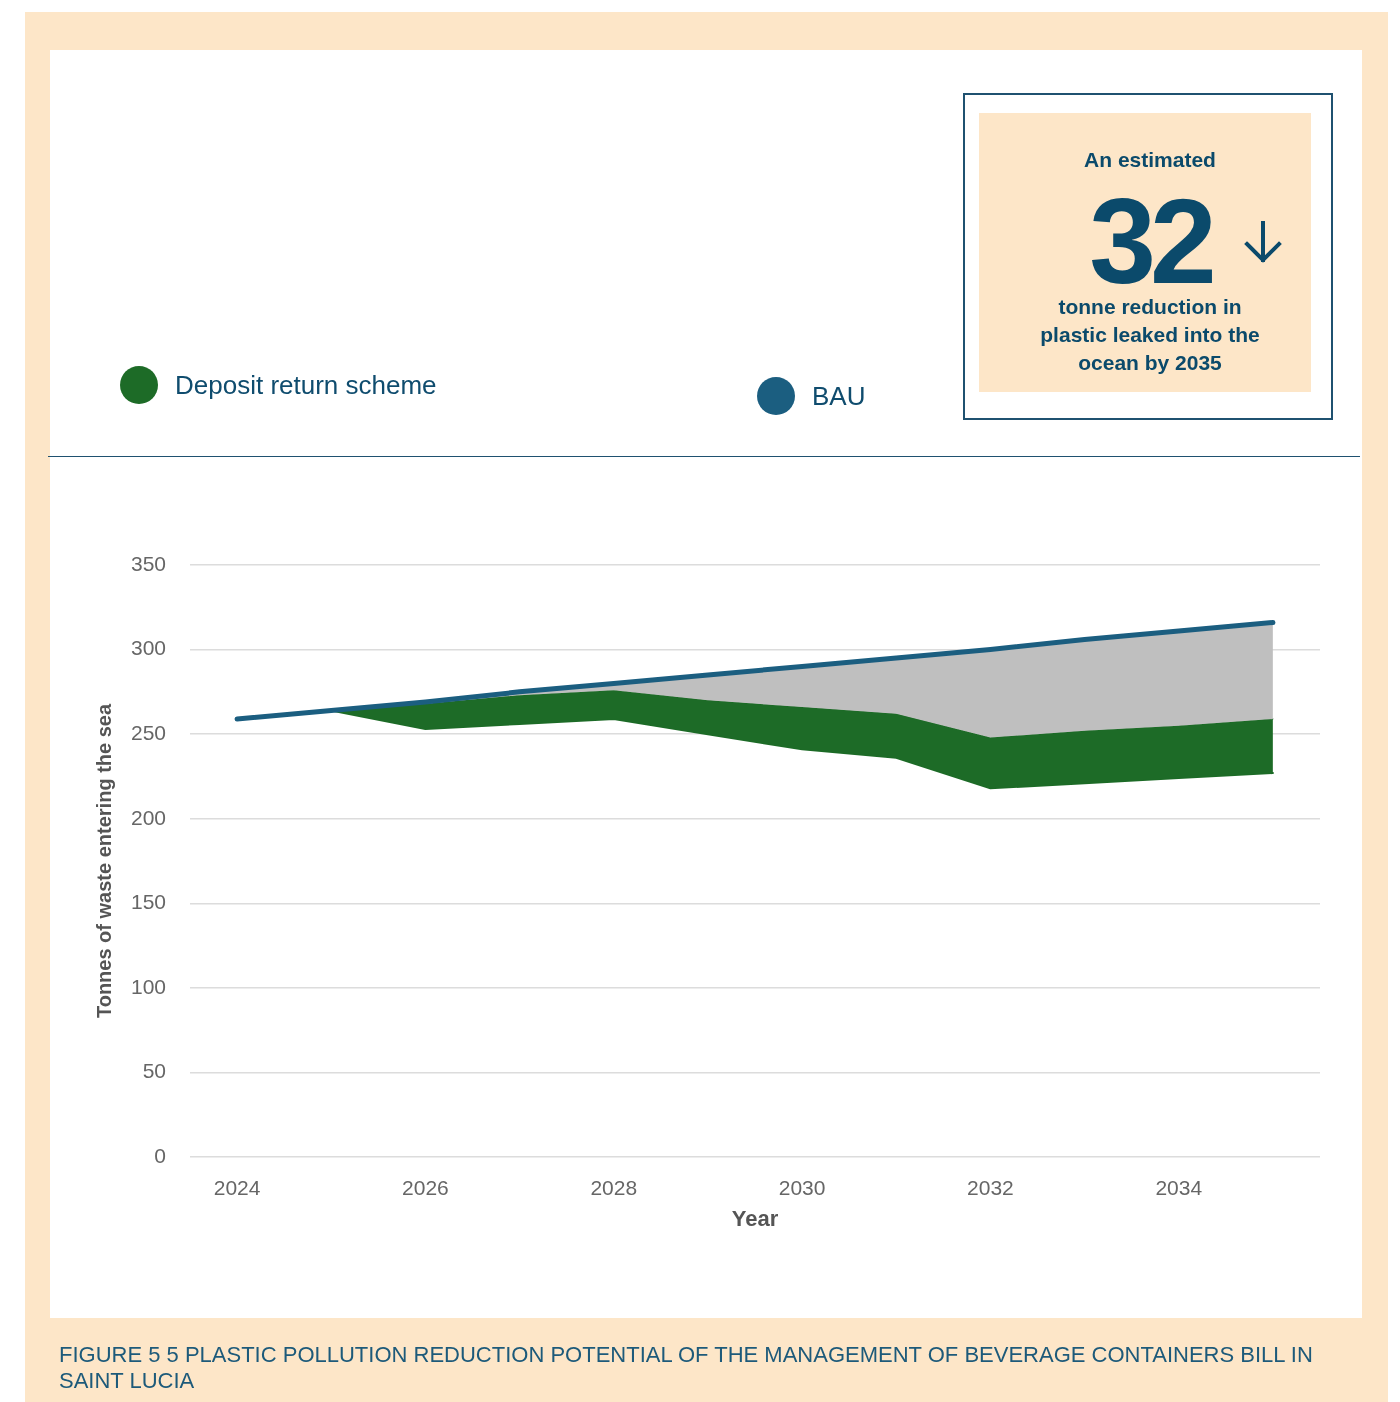  I want to click on y-tick-label: 50, so click(154, 1071).